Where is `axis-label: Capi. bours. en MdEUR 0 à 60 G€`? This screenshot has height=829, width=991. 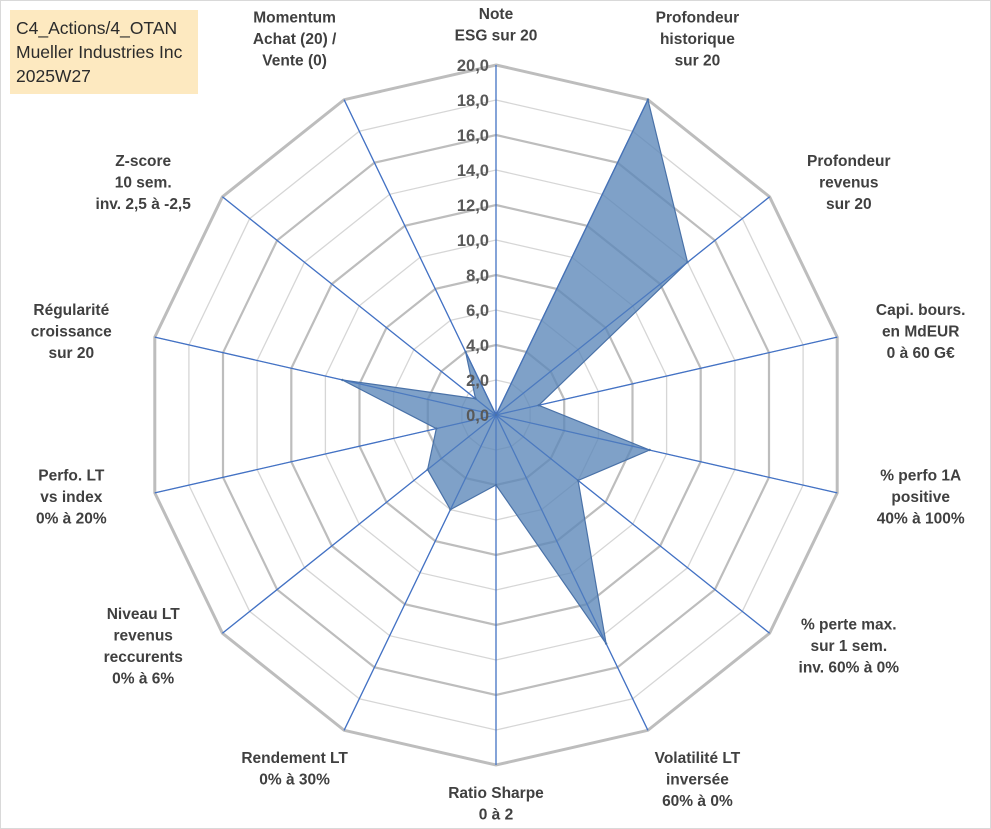
axis-label: Capi. bours. en MdEUR 0 à 60 G€ is located at coordinates (921, 332).